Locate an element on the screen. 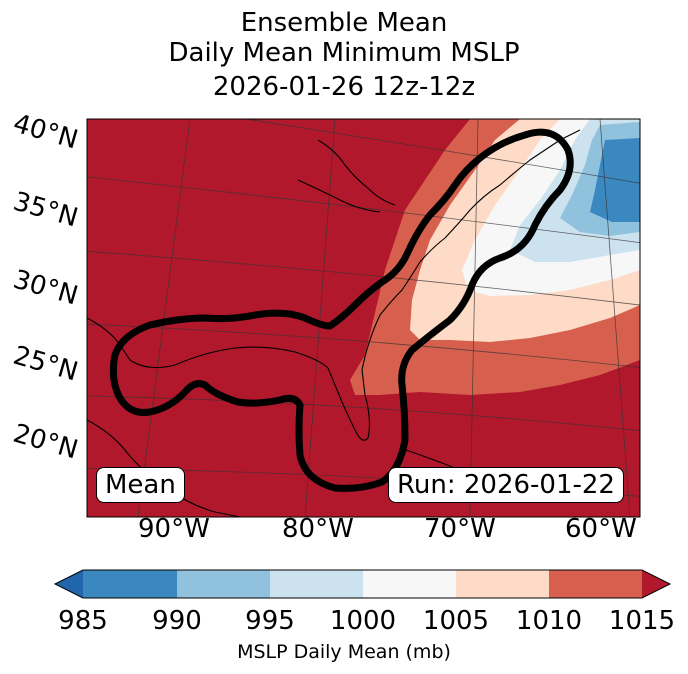 The image size is (688, 674). colorbar-tick-990: 990 is located at coordinates (177, 621).